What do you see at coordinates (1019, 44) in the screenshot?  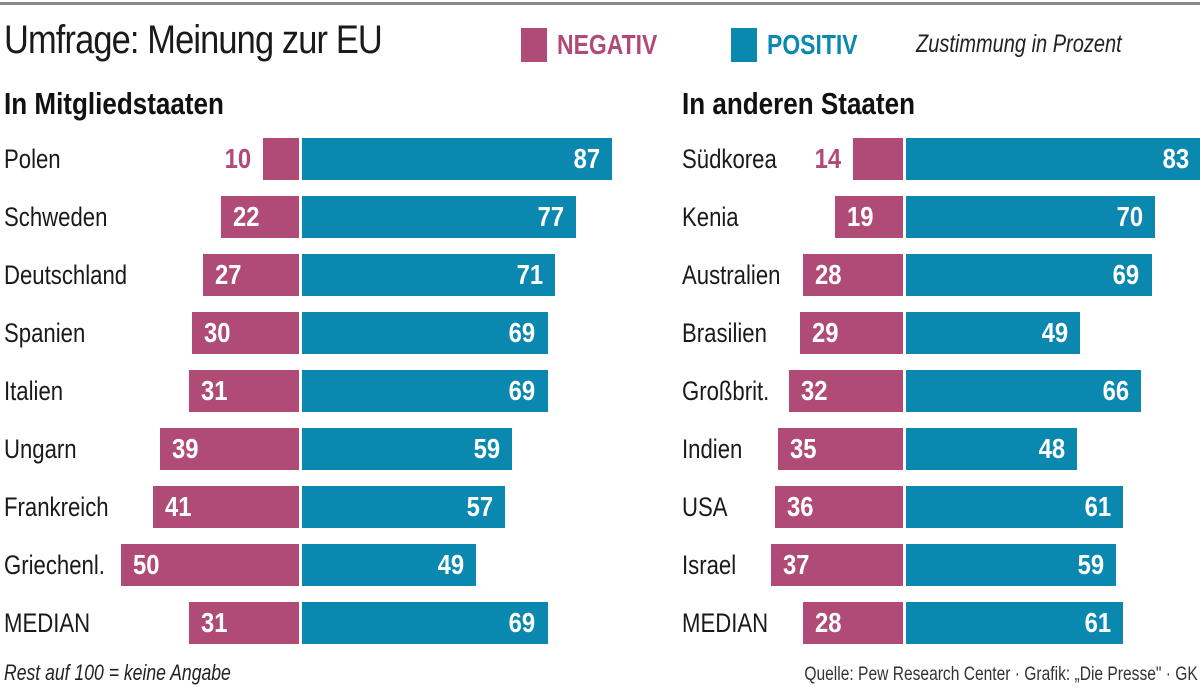 I see `legend-note: Zustimmung in Prozent` at bounding box center [1019, 44].